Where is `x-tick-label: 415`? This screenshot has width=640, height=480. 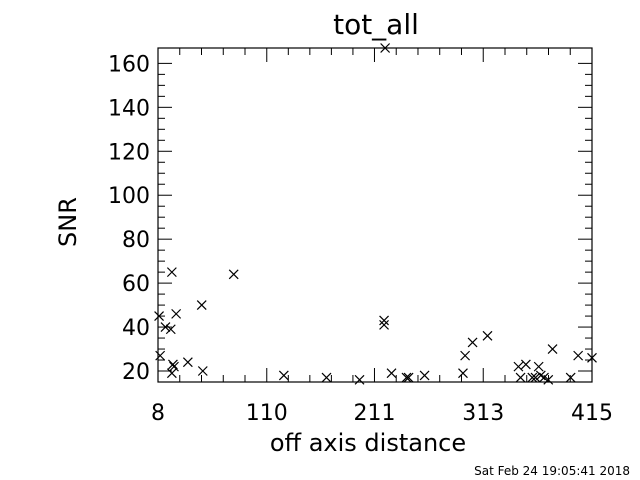 x-tick-label: 415 is located at coordinates (592, 413).